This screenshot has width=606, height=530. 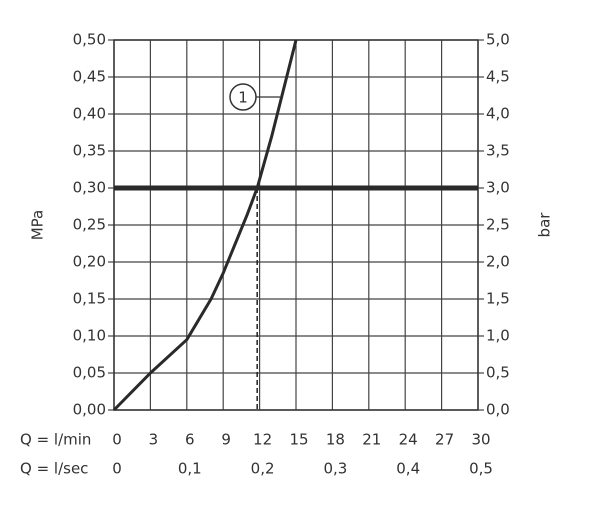 What do you see at coordinates (89, 262) in the screenshot?
I see `y-tick-label: 0,20` at bounding box center [89, 262].